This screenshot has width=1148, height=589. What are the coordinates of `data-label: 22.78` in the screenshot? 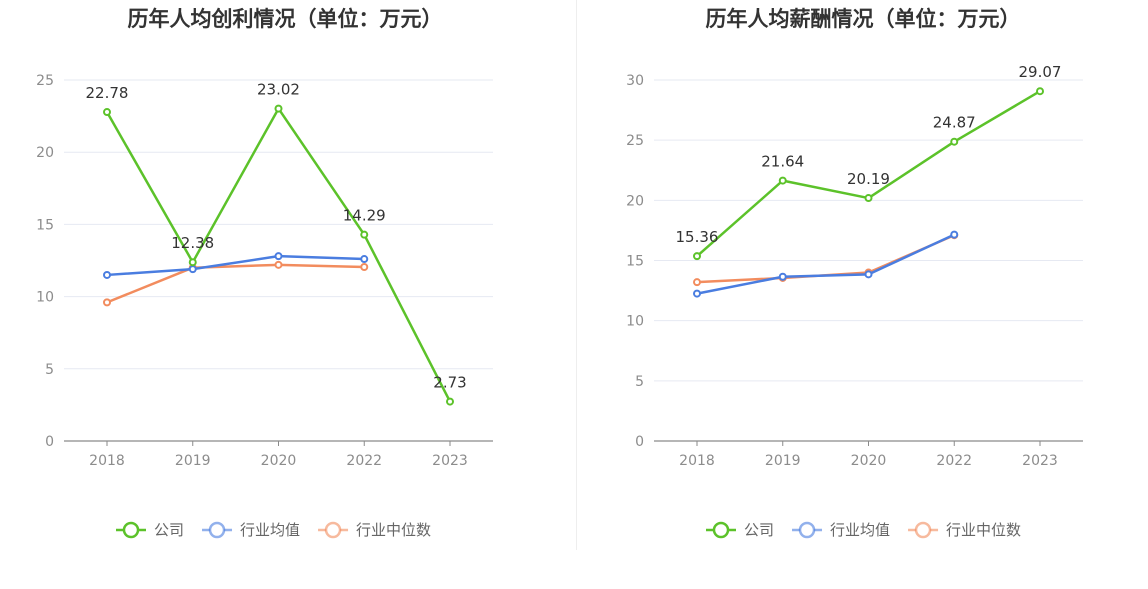 It's located at (107, 93).